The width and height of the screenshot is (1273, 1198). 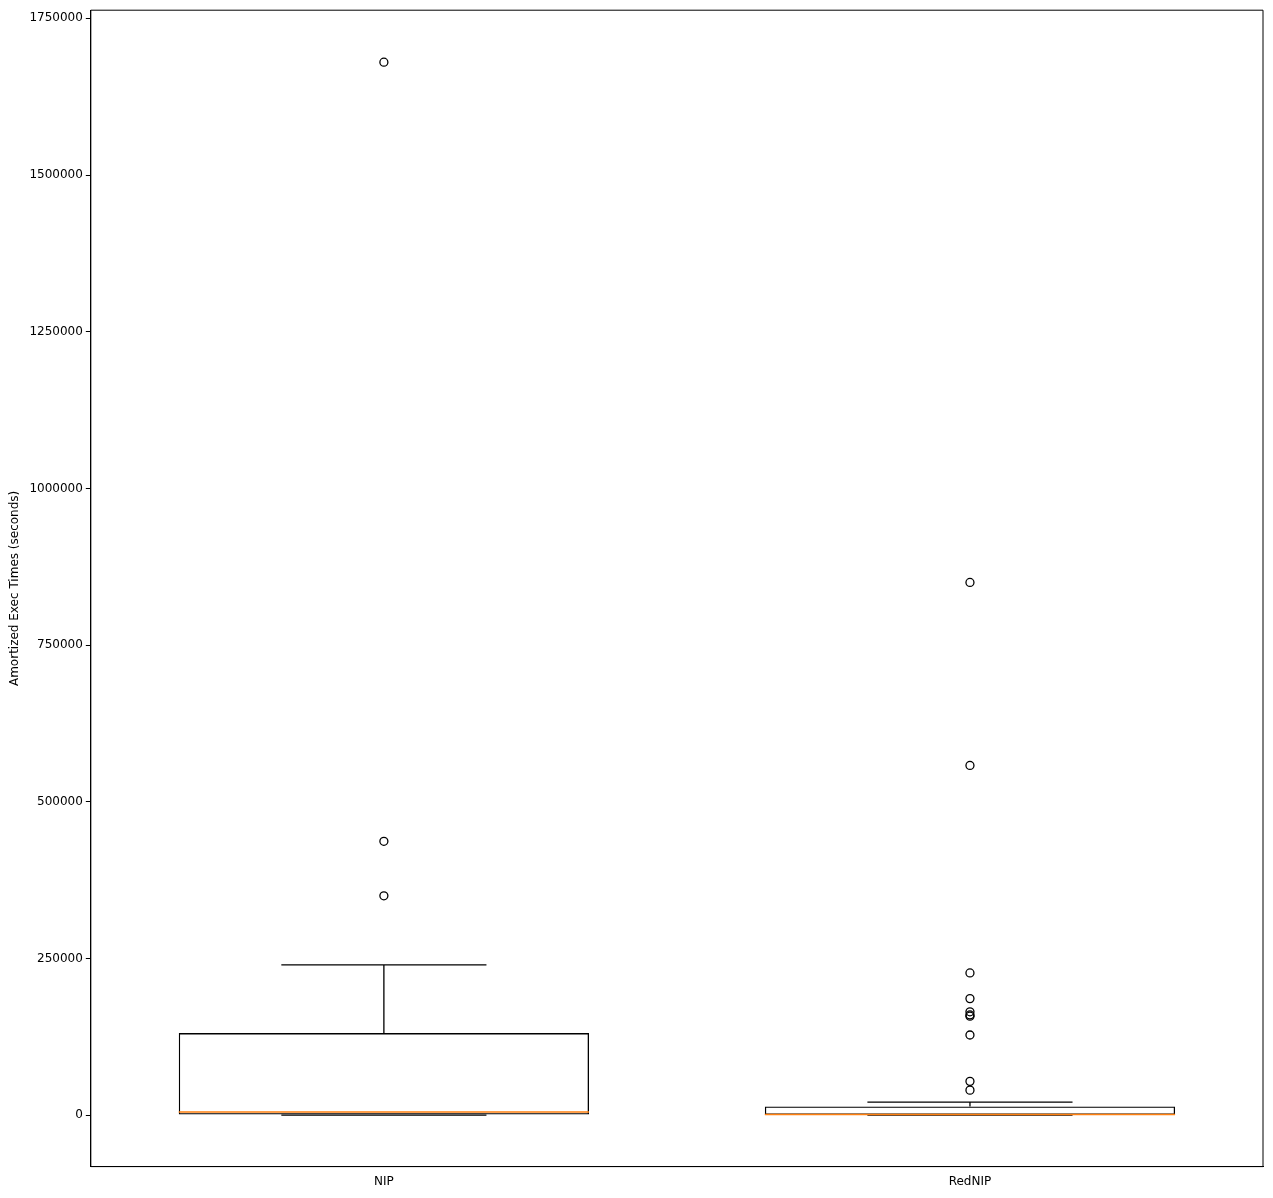 I want to click on y-tick-label: 750000, so click(x=60, y=644).